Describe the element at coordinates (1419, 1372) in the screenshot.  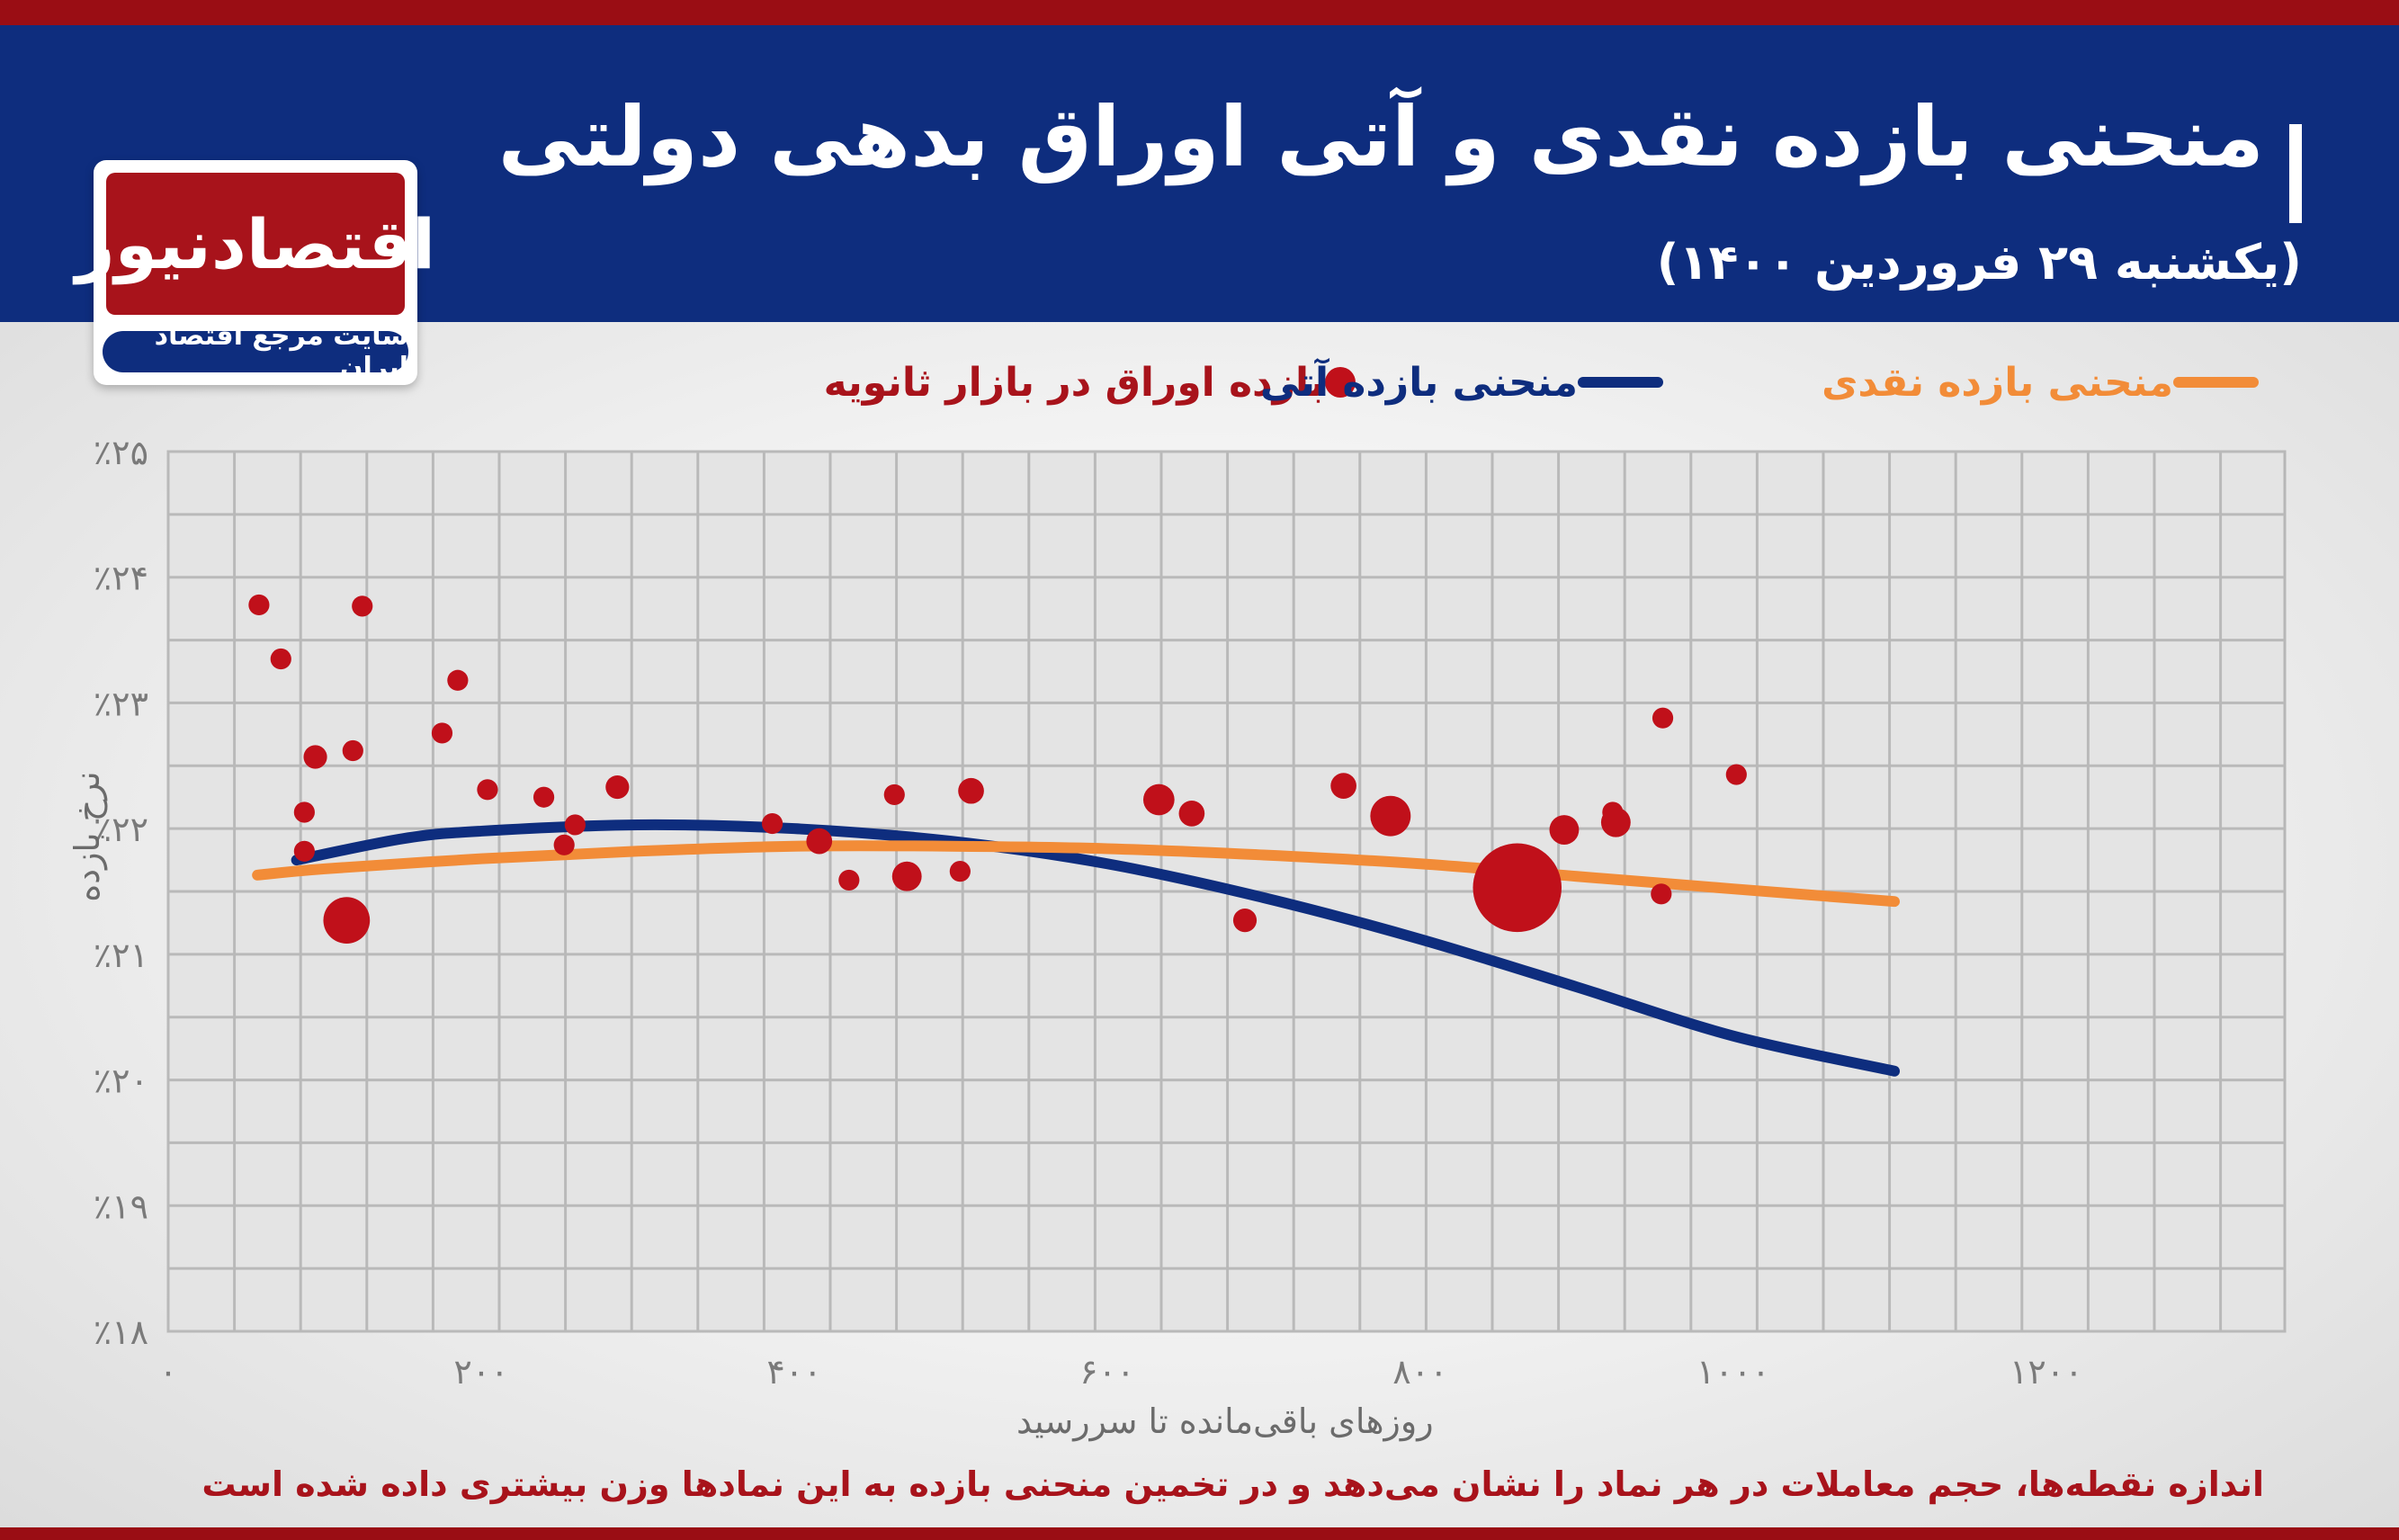
I see `x-tick-label: ۸۰۰` at that location.